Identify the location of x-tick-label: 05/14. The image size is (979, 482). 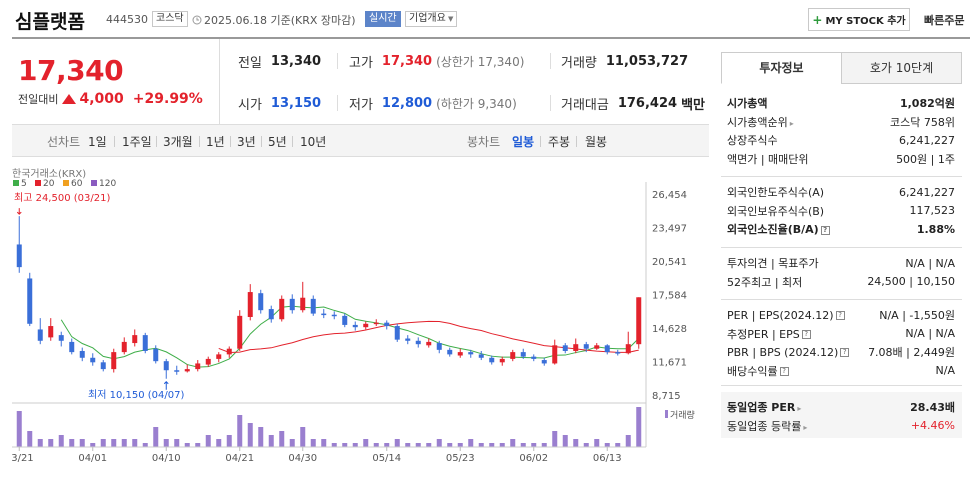
(386, 458).